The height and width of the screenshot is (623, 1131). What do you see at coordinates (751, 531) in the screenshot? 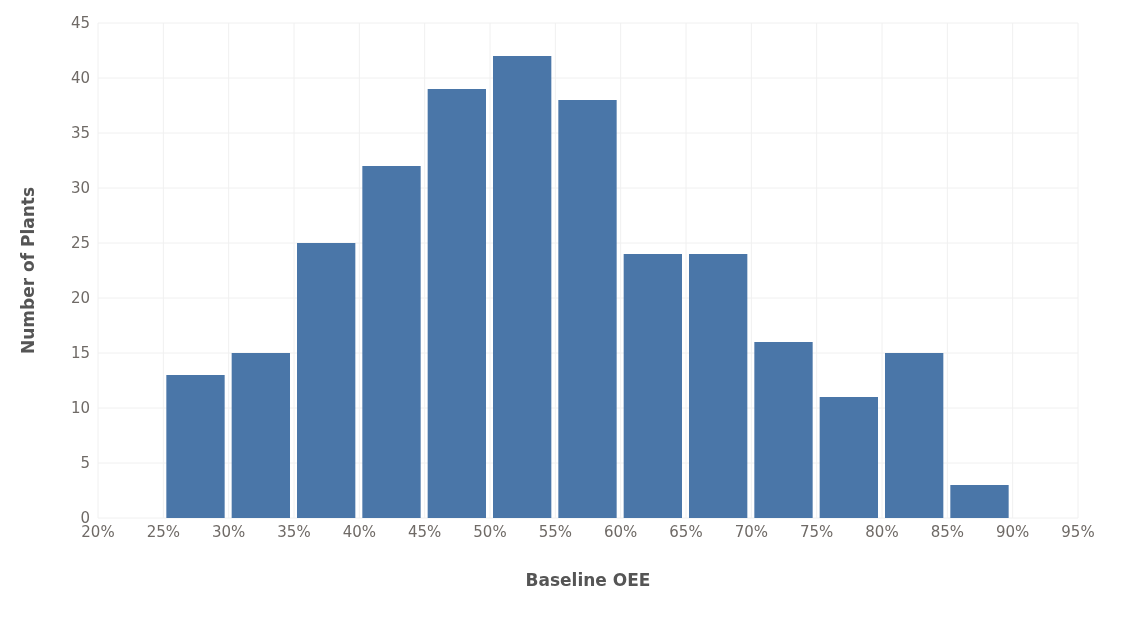
I see `x-tick-label: 70%` at bounding box center [751, 531].